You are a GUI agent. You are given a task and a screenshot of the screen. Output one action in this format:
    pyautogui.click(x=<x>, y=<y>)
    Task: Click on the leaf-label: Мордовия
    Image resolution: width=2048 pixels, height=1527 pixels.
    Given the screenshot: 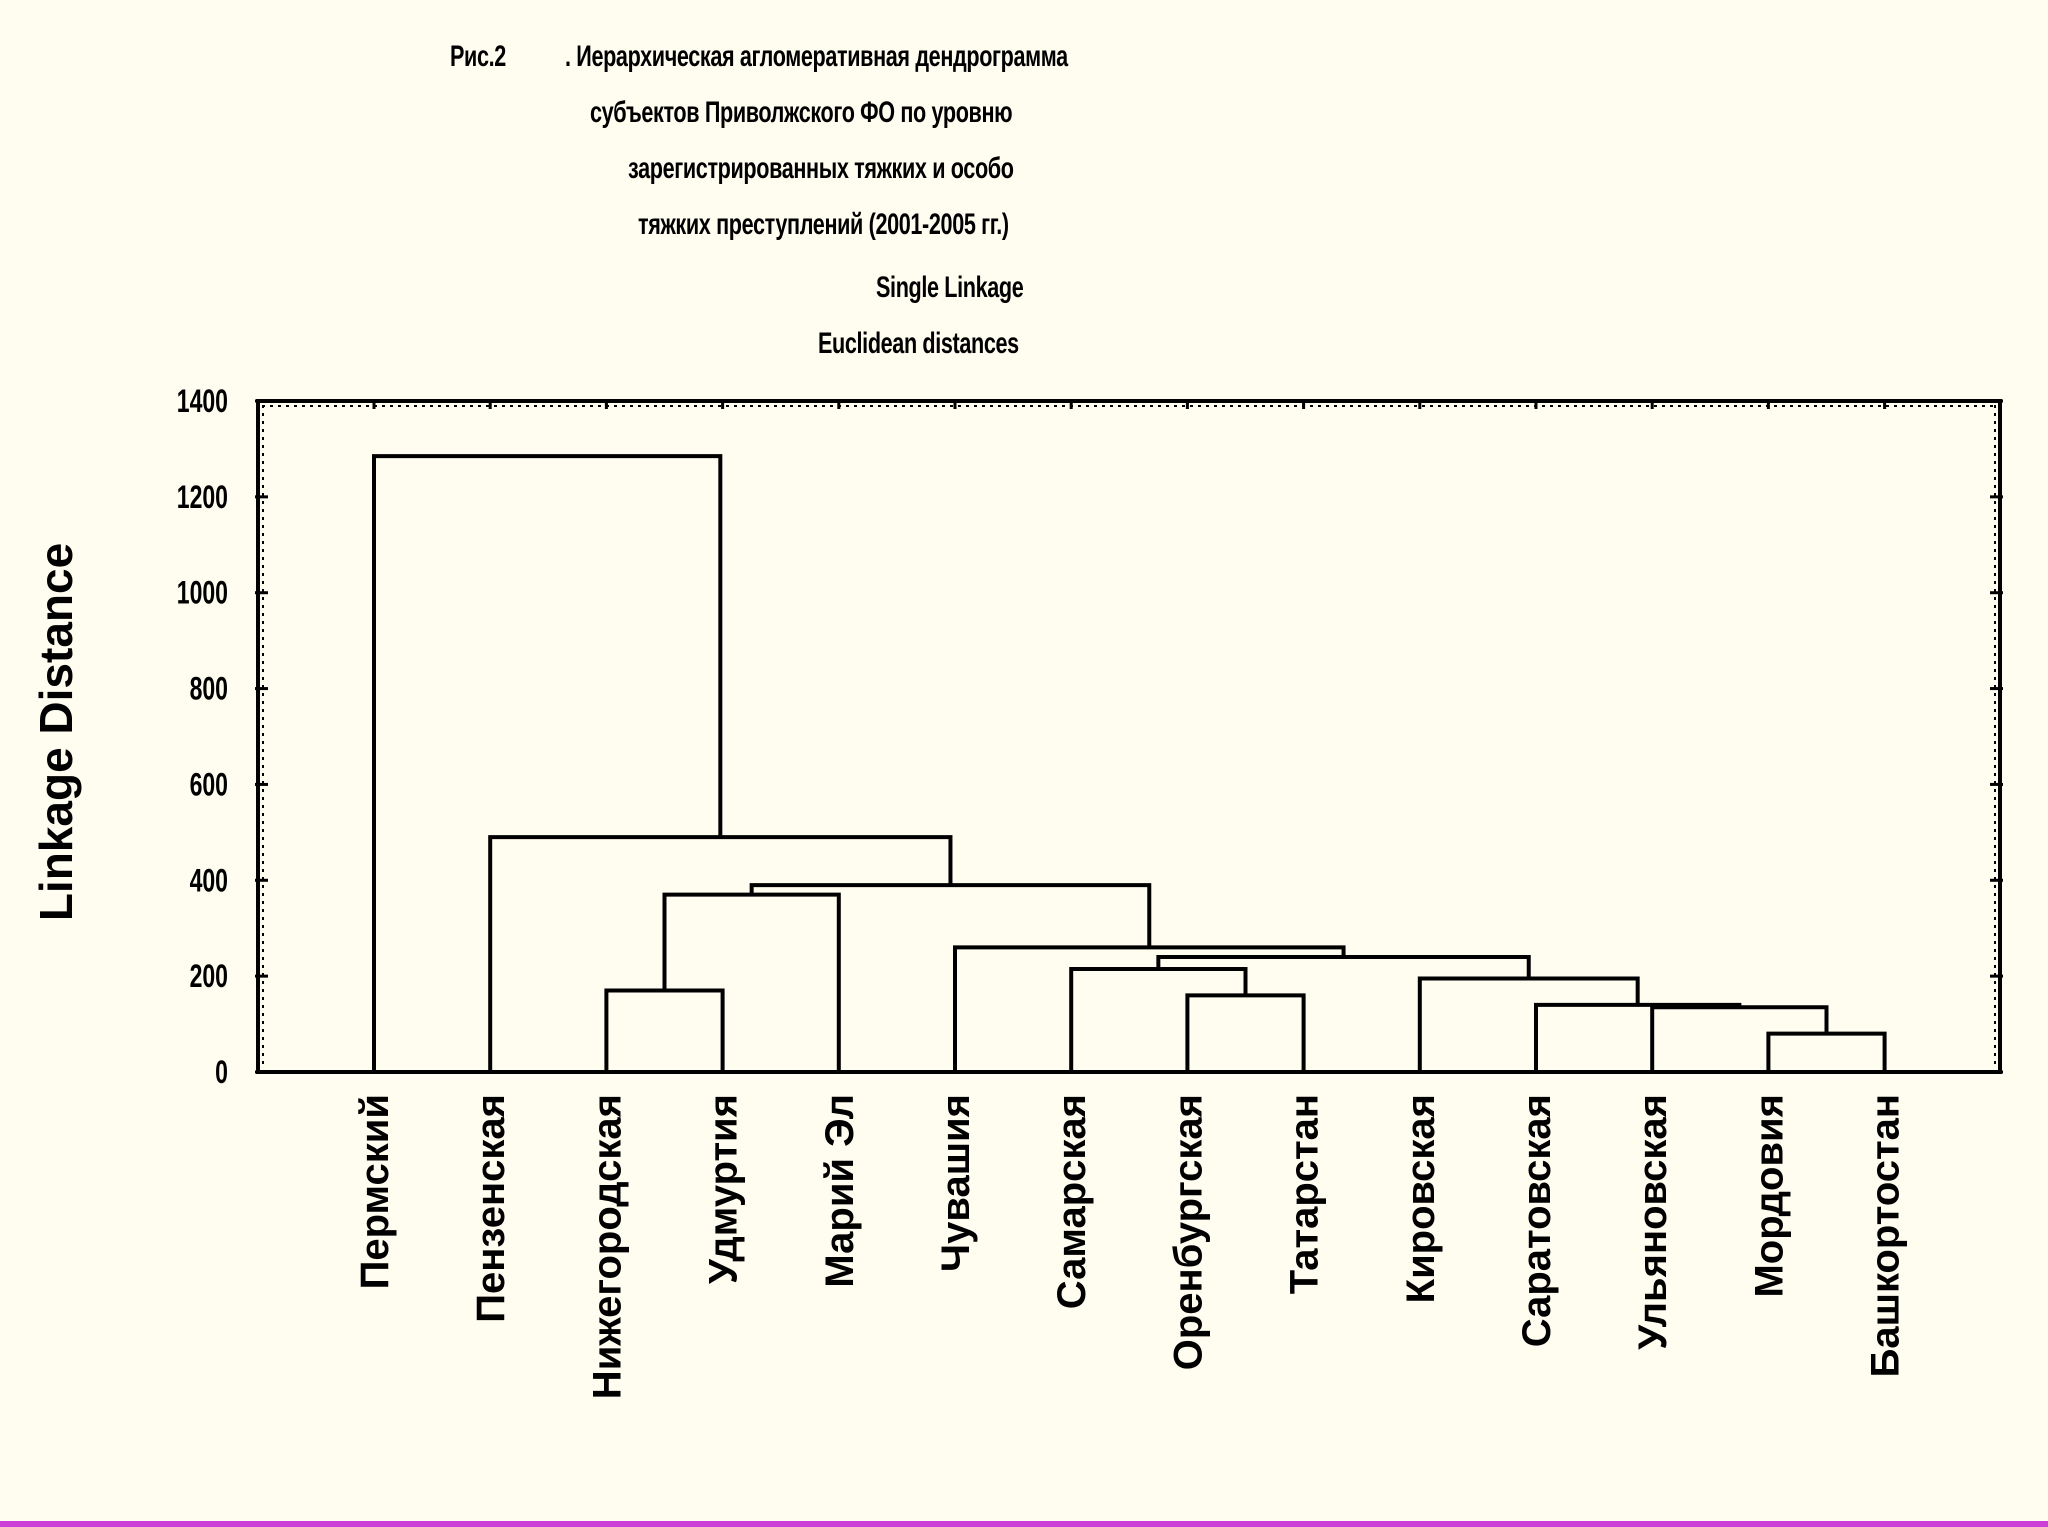 What is the action you would take?
    pyautogui.click(x=1769, y=1196)
    